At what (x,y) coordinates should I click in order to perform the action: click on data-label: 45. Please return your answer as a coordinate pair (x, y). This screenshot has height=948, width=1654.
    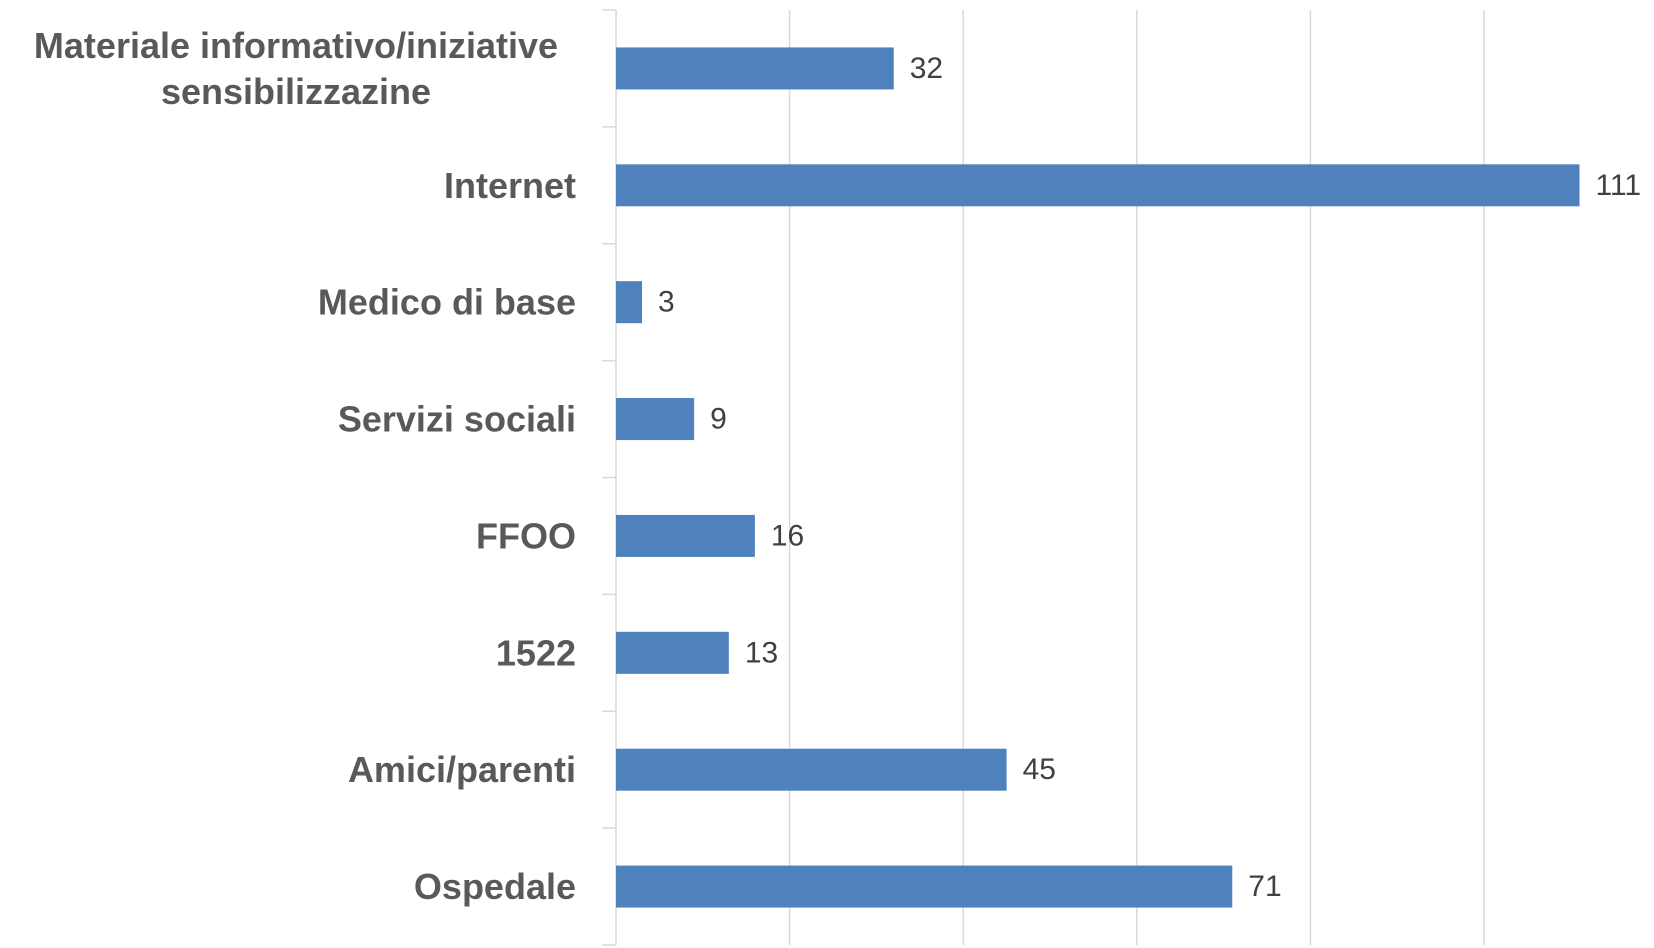
    Looking at the image, I should click on (1039, 769).